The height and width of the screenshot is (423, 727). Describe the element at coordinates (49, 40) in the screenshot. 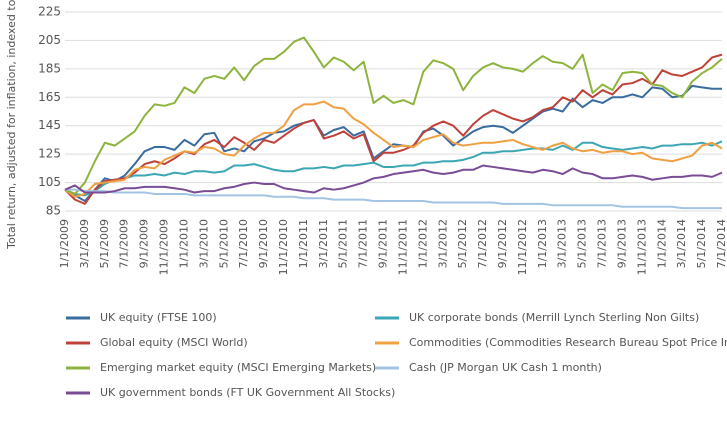

I see `y-tick-label: 205` at that location.